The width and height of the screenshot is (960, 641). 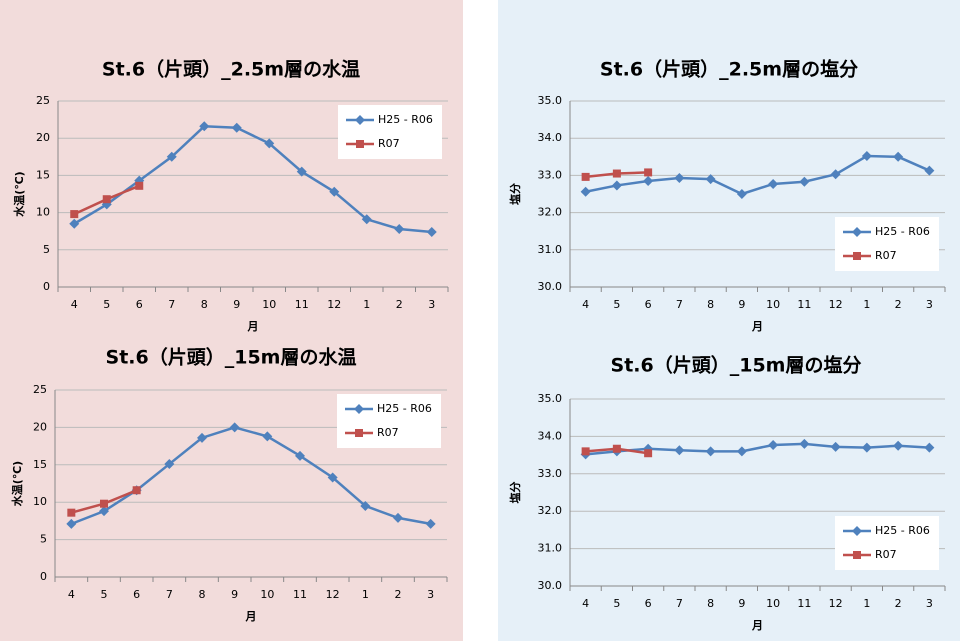 I want to click on legend, so click(x=389, y=421).